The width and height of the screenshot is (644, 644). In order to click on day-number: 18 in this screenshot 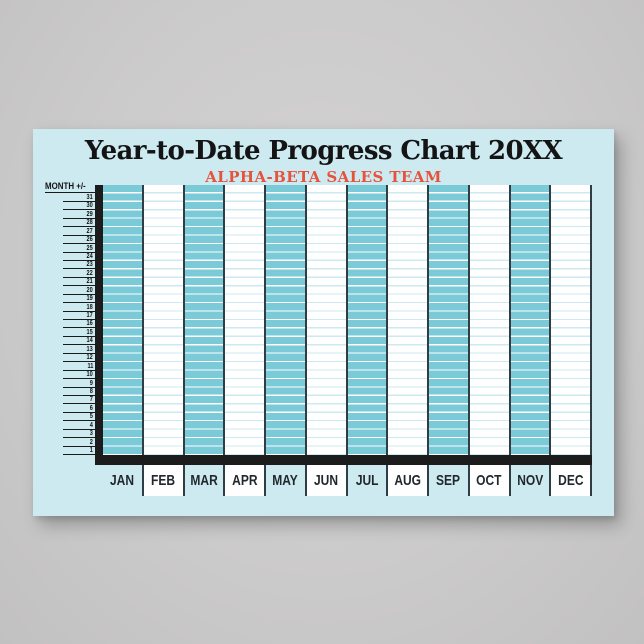, I will do `click(89, 307)`.